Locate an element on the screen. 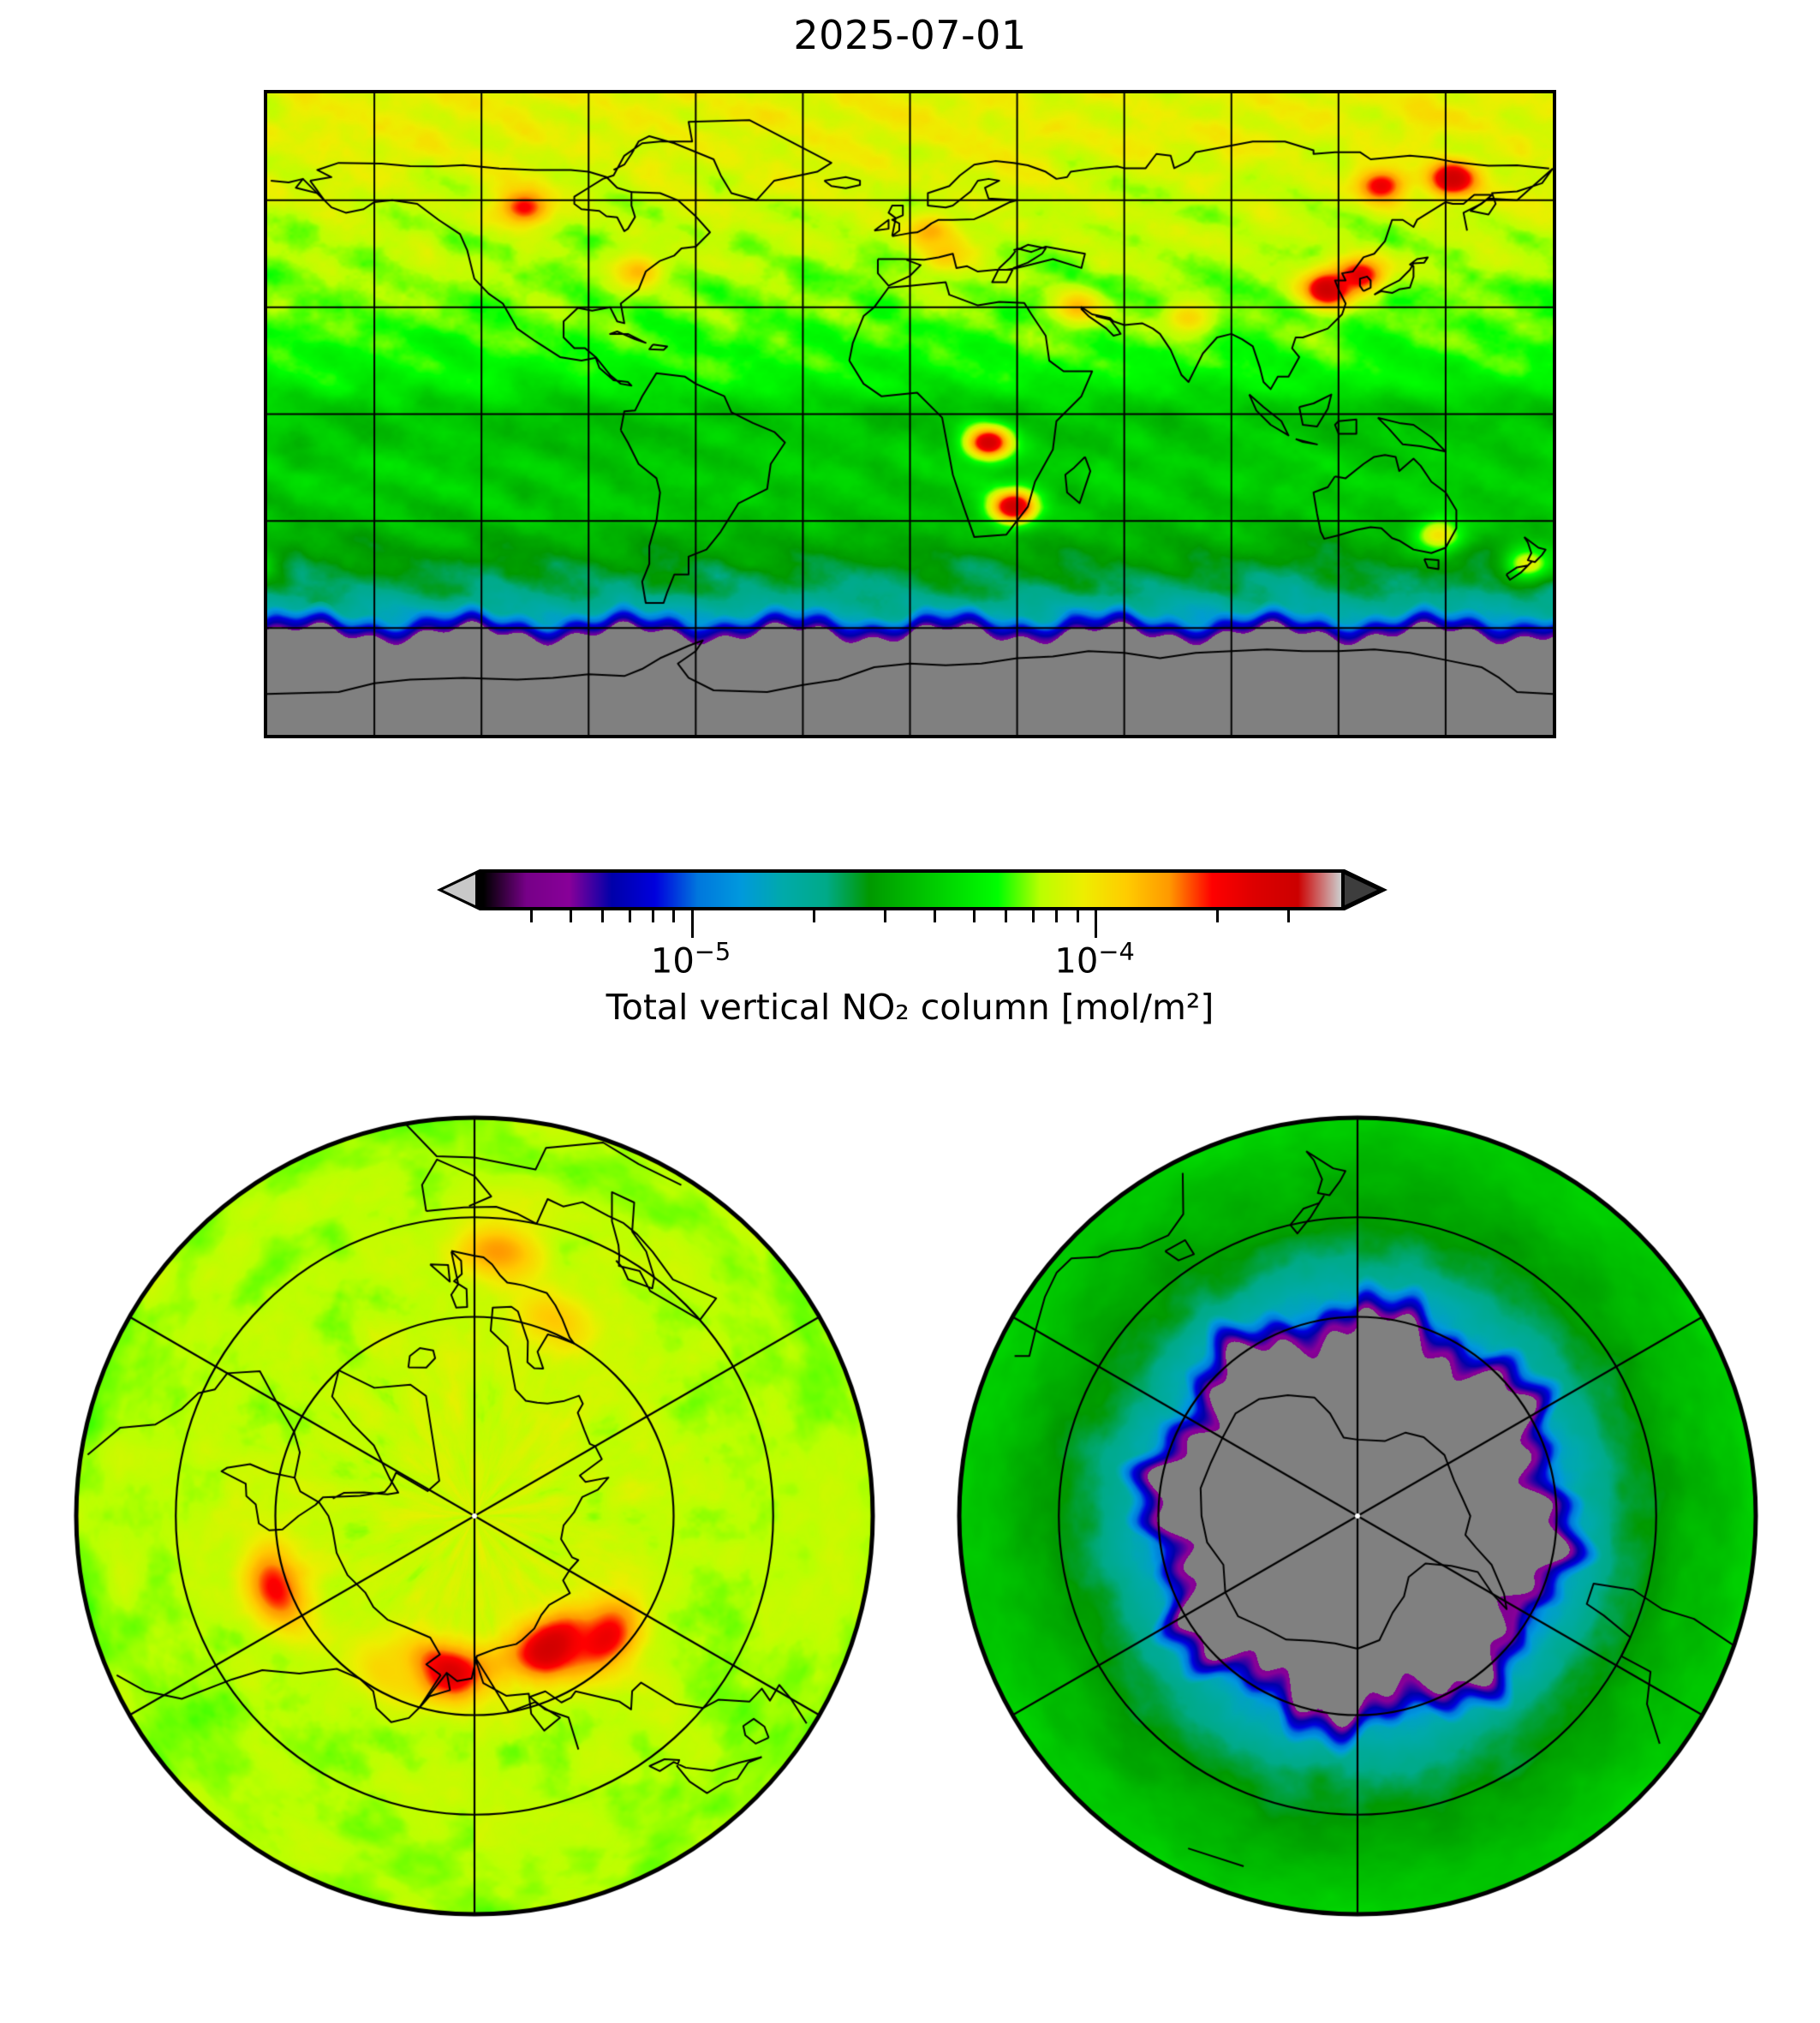 This screenshot has width=1820, height=2023. colorbar-body is located at coordinates (912, 889).